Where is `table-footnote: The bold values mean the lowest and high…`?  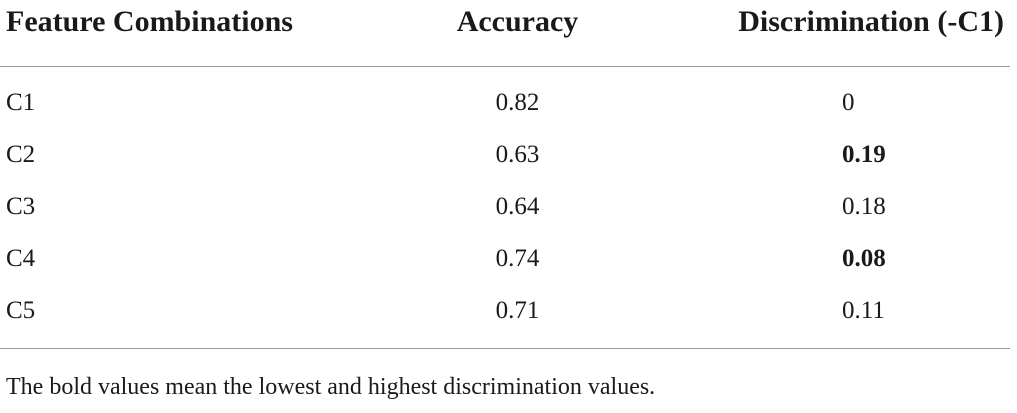
table-footnote: The bold values mean the lowest and high… is located at coordinates (331, 387).